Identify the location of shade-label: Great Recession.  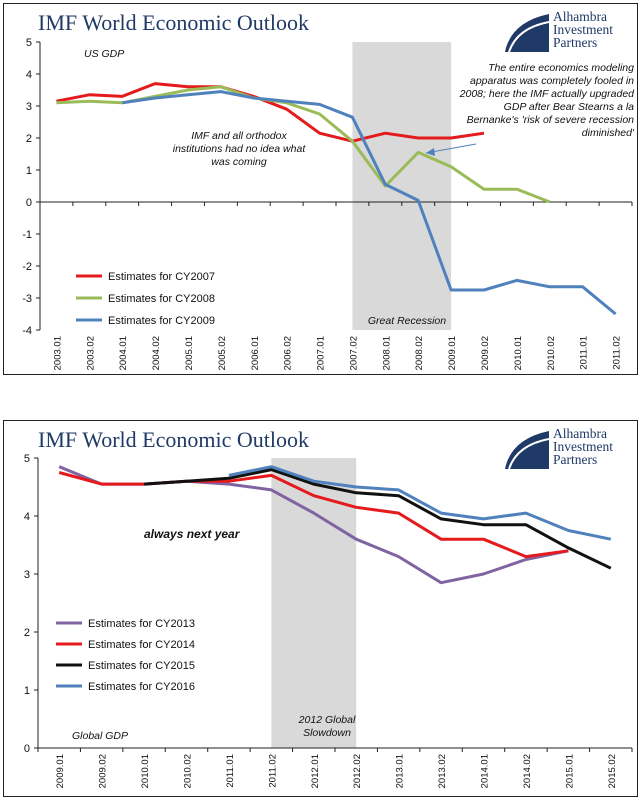
(407, 321).